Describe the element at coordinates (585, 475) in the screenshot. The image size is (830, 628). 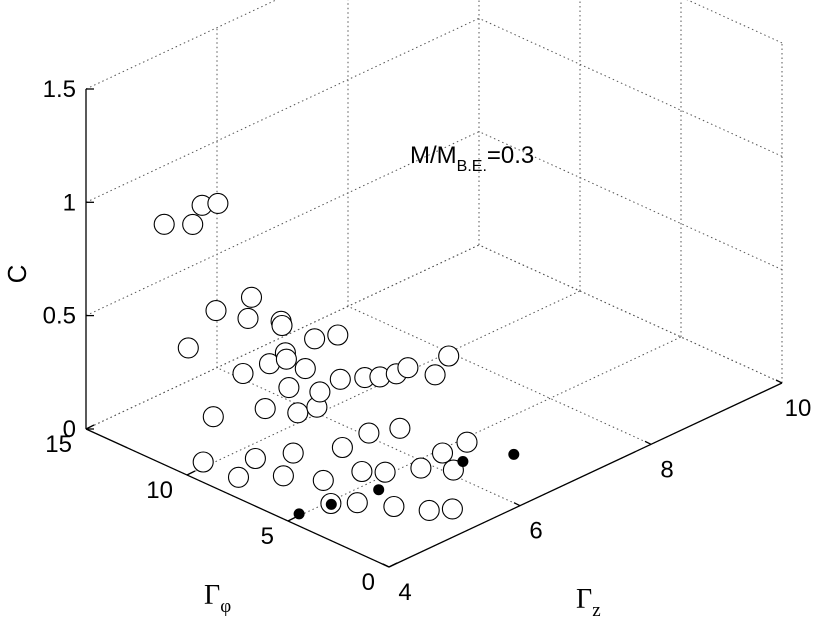
I see `x-axis-line` at that location.